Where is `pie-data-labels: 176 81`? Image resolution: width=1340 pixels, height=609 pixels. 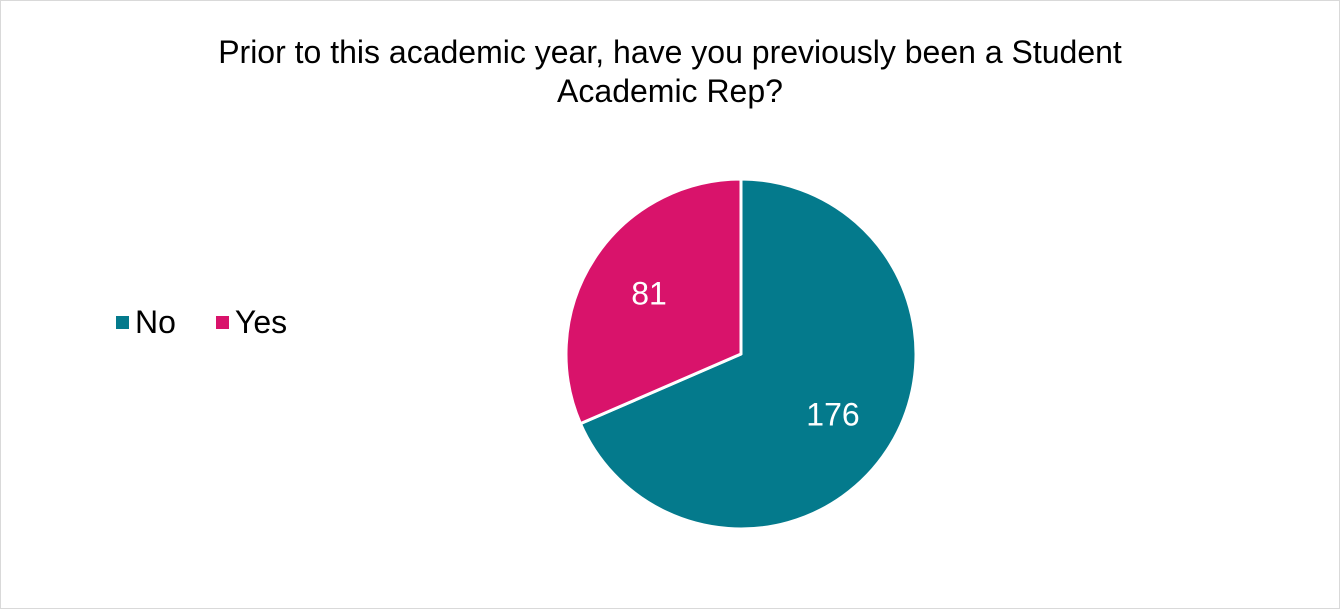
pie-data-labels: 176 81 is located at coordinates (745, 354).